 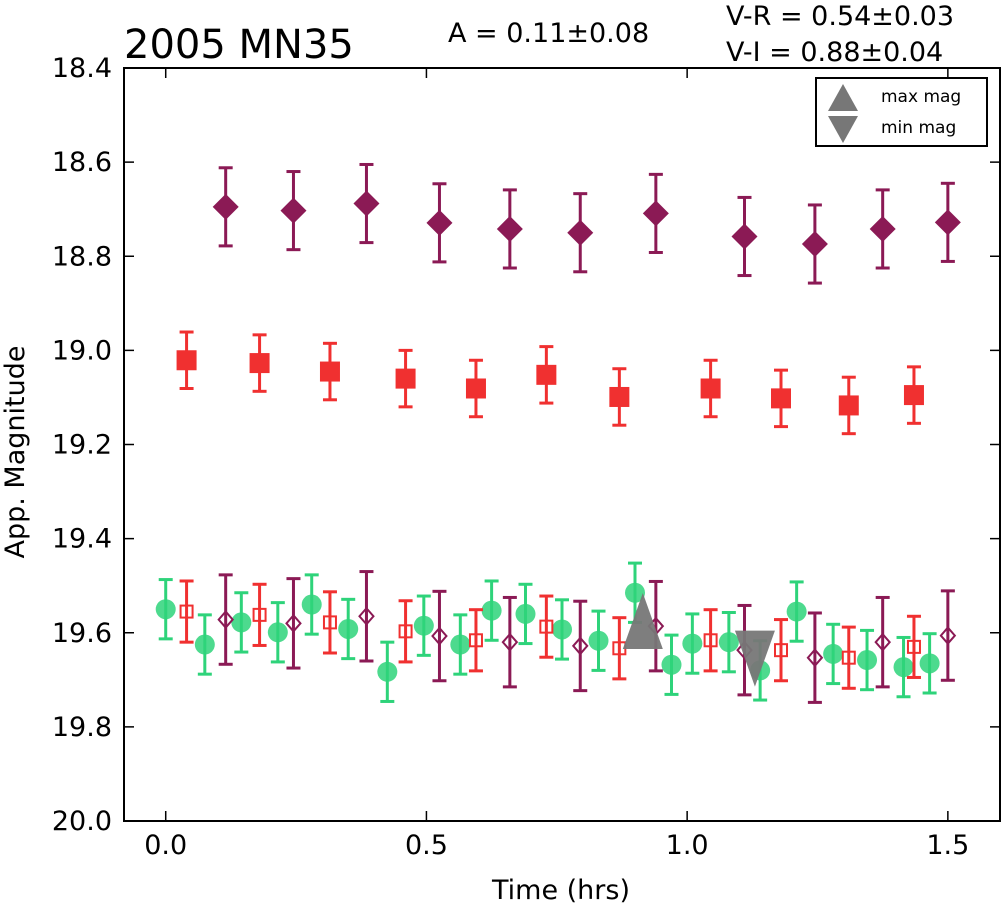 What do you see at coordinates (82, 633) in the screenshot?
I see `y-tick-label: 19.6` at bounding box center [82, 633].